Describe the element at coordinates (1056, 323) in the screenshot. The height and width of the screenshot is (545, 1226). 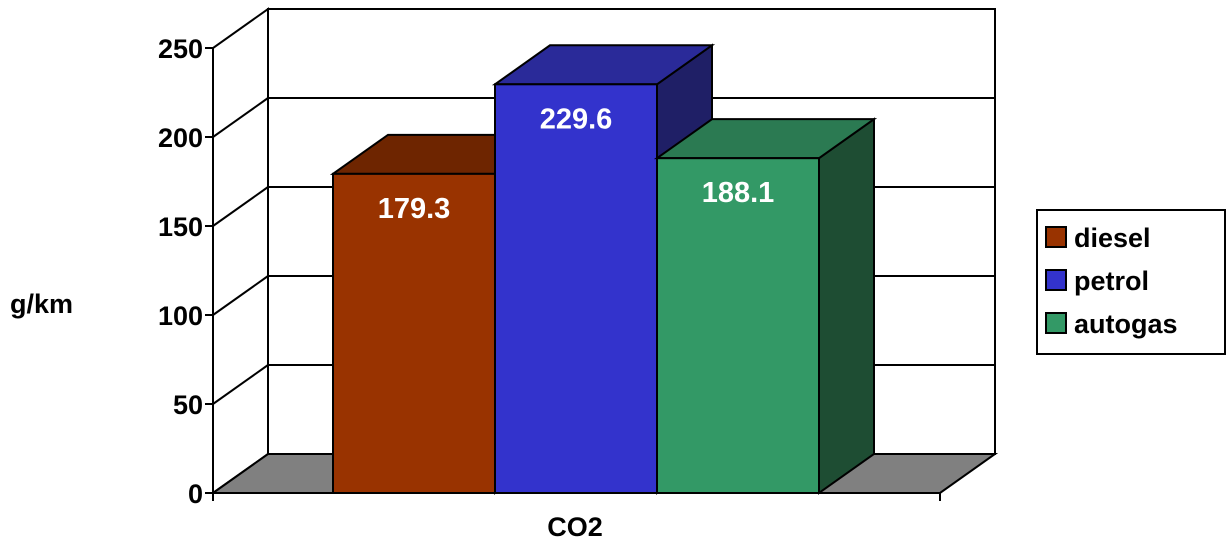
I see `legend-swatch-autogas` at that location.